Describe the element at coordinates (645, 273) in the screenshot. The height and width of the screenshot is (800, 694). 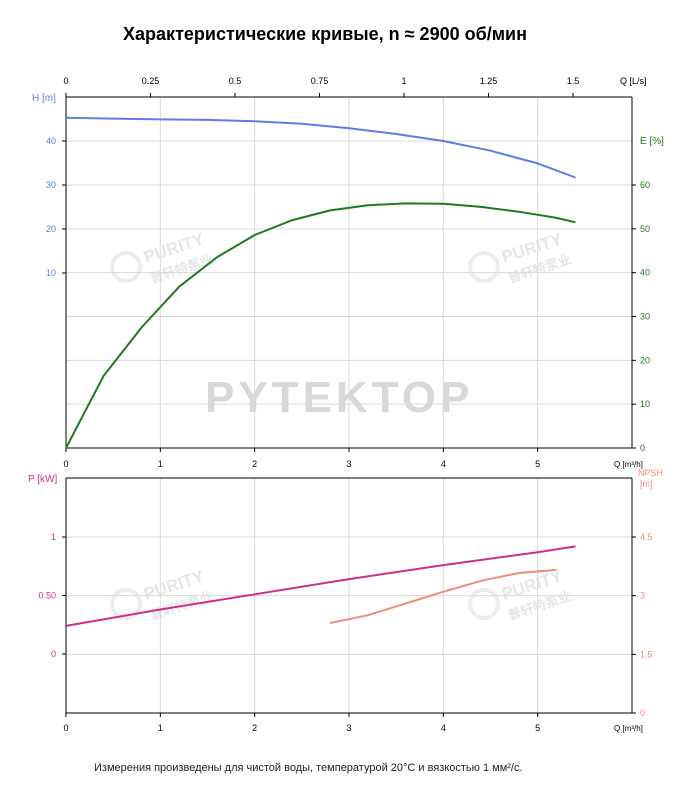
I see `e-axis-tick-label: 40` at that location.